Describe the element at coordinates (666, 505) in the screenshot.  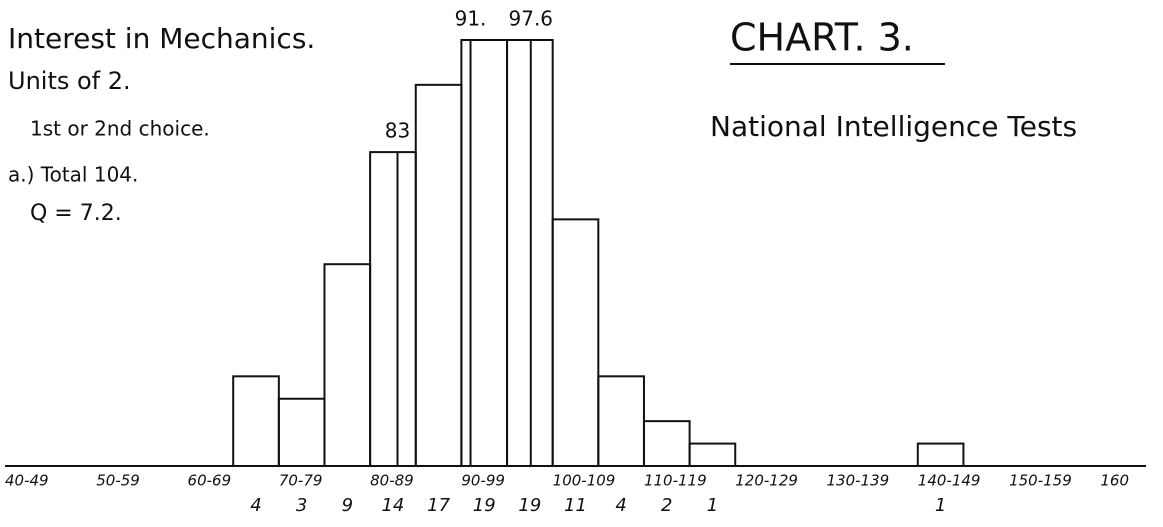
I see `count-label: 2` at that location.